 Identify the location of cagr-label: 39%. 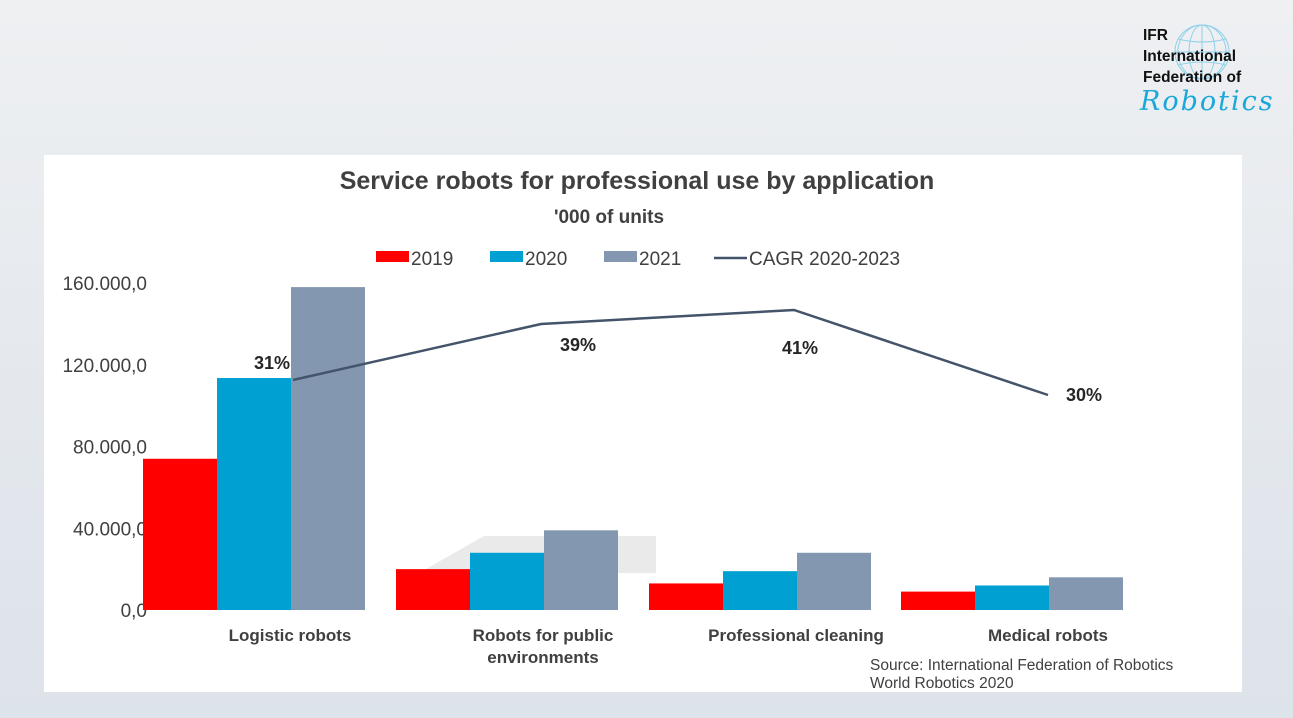
(578, 345).